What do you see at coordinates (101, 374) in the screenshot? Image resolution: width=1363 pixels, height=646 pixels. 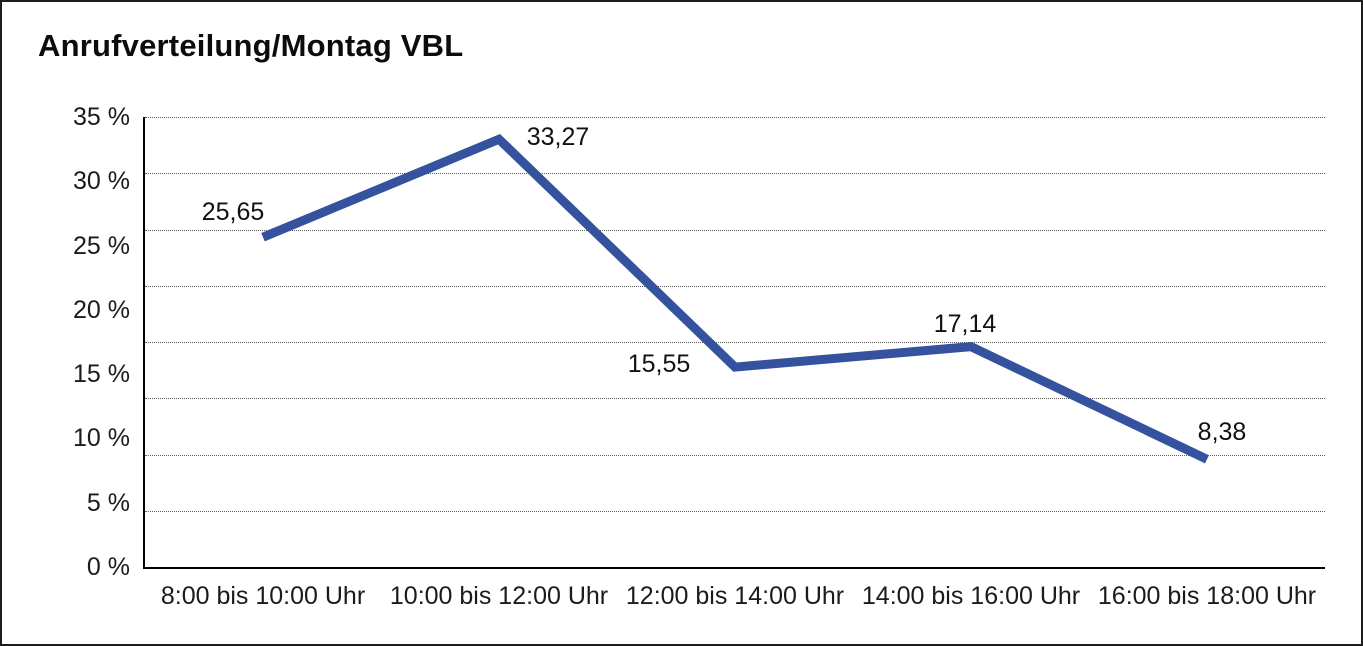 I see `y-axis-label: 15 %` at bounding box center [101, 374].